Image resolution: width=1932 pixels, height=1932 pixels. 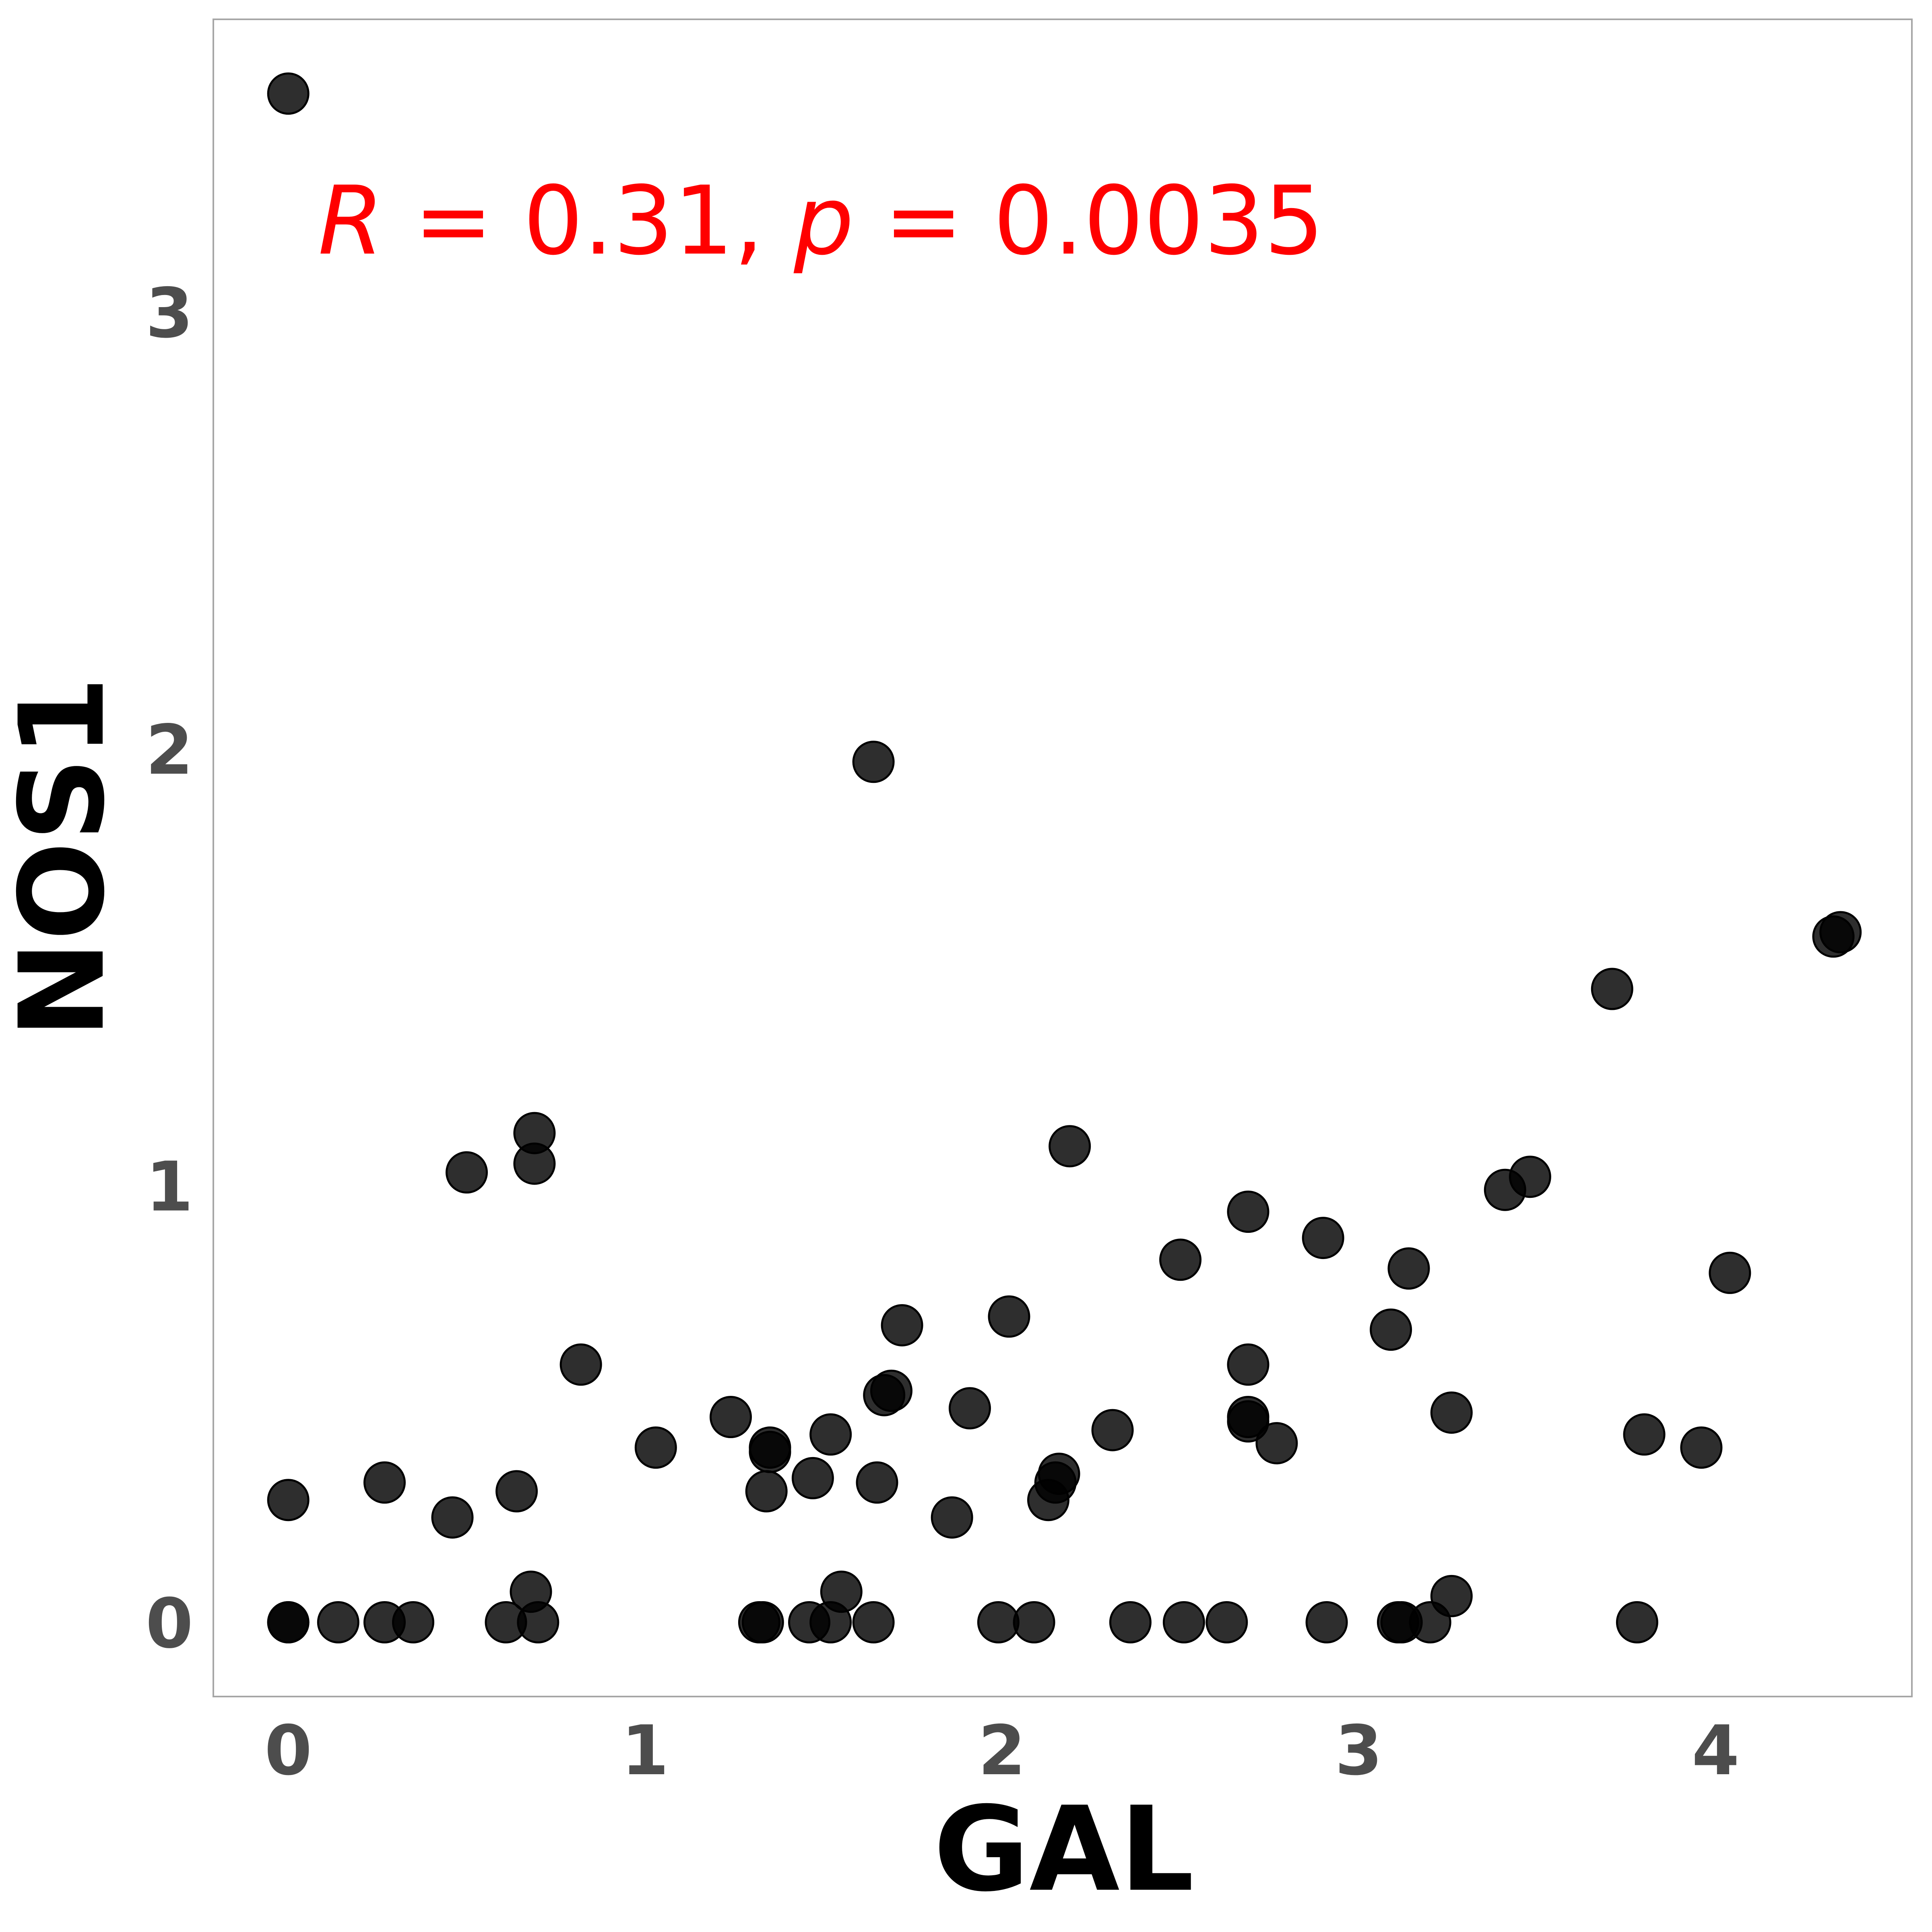 I want to click on x-tick-label: 2, so click(x=1002, y=1751).